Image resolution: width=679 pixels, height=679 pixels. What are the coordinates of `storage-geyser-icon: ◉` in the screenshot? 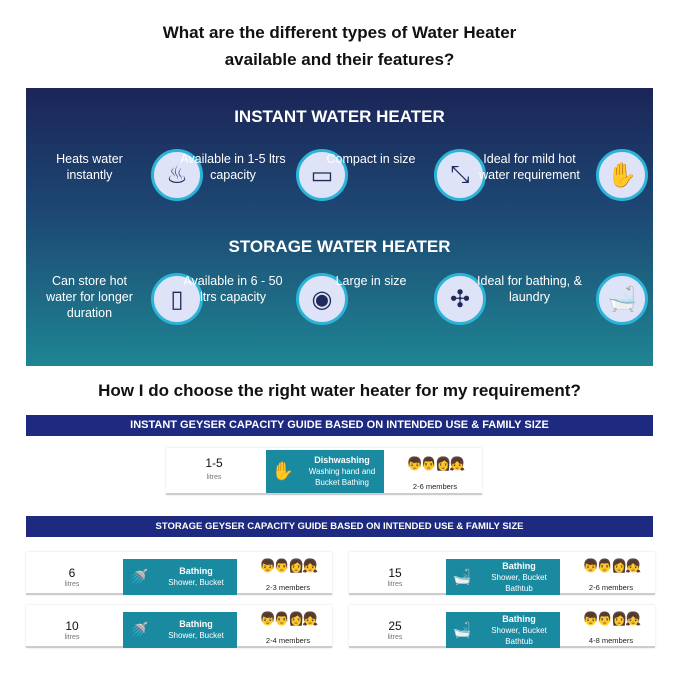 It's located at (322, 299).